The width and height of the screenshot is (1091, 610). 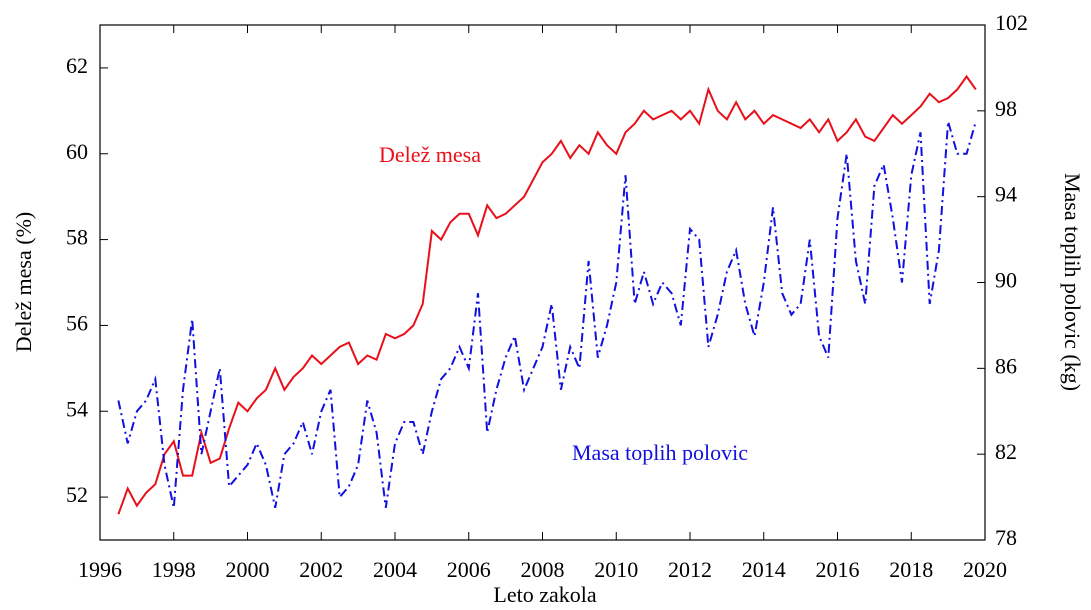 I want to click on y-tick-label: 52, so click(x=77, y=494).